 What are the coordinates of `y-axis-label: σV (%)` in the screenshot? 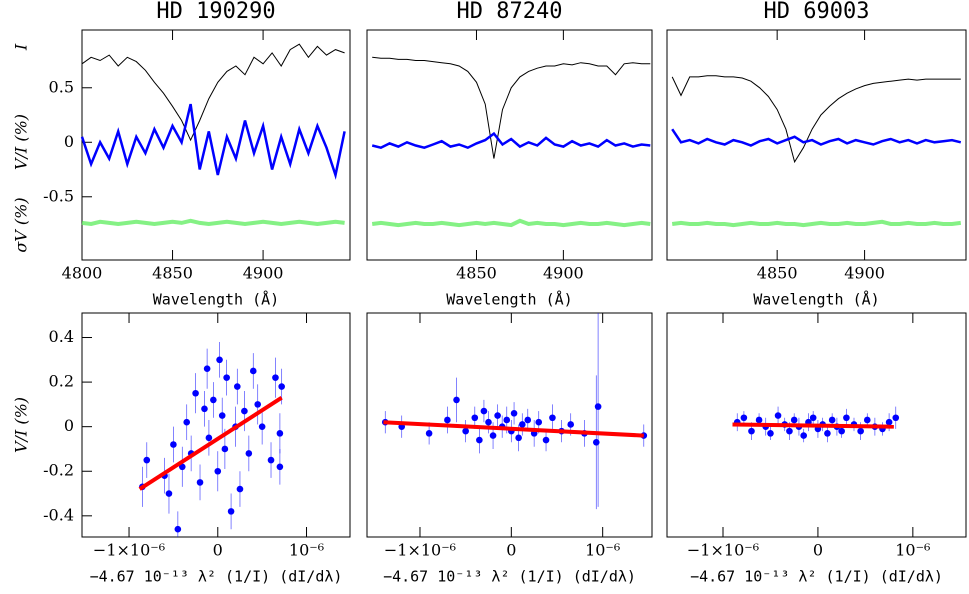 It's located at (21, 224).